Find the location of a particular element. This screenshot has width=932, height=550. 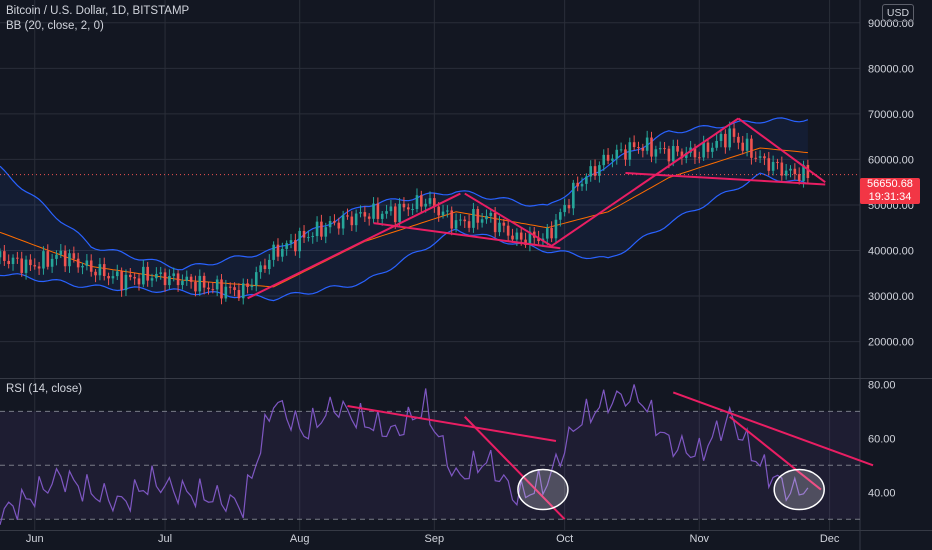

price-axis-label: 60000.00 is located at coordinates (891, 160).